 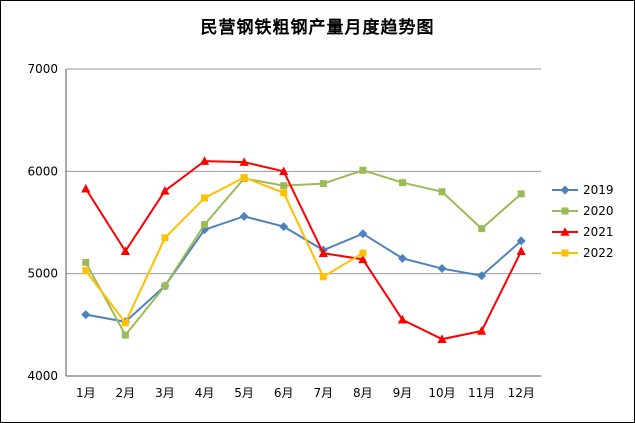 I want to click on x-tick-label: 7月, so click(x=323, y=393).